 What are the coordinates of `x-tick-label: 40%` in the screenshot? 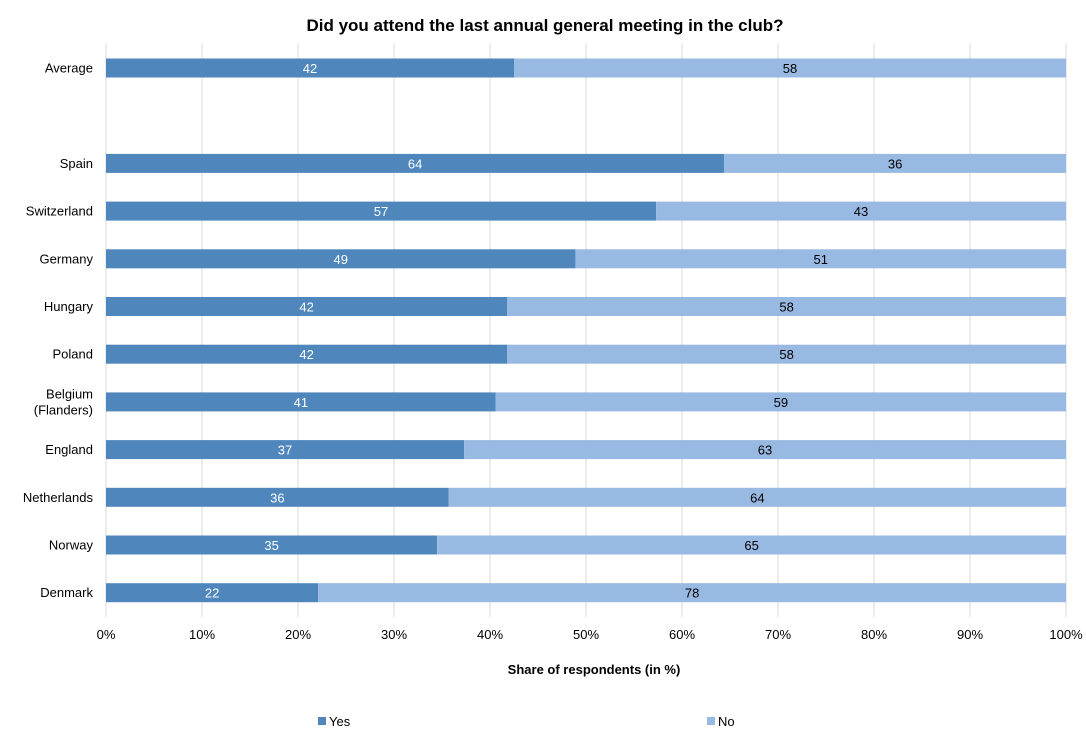 It's located at (490, 634).